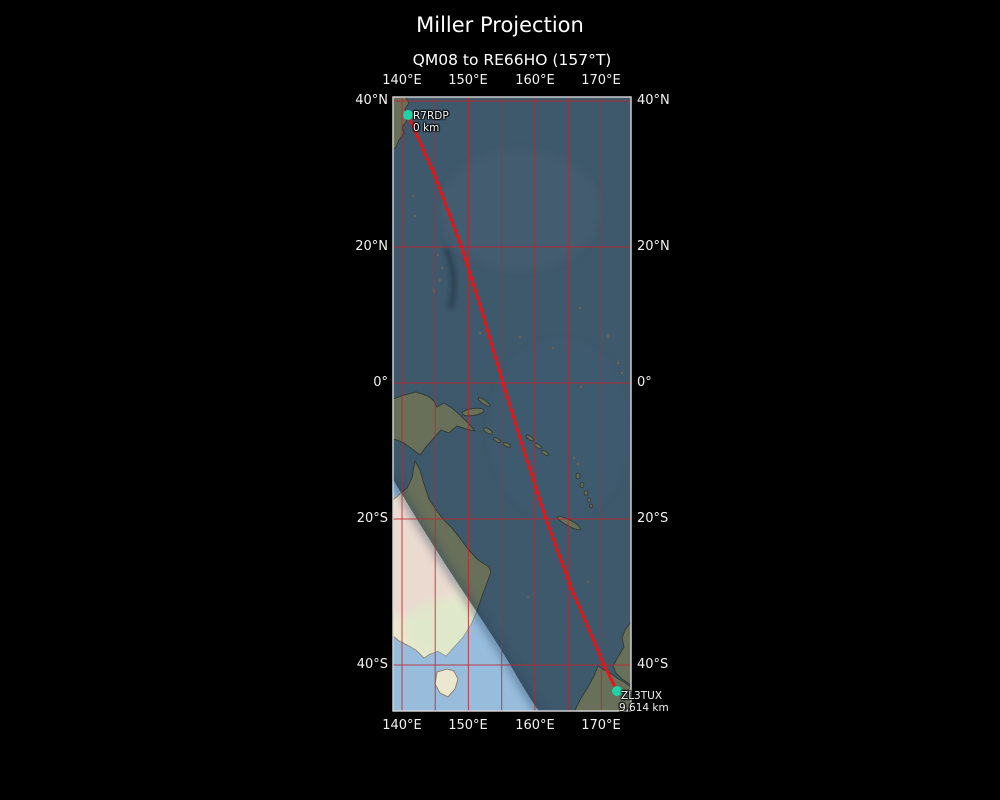 The width and height of the screenshot is (1000, 800). I want to click on lat-tick-left-20s: 20°S, so click(372, 518).